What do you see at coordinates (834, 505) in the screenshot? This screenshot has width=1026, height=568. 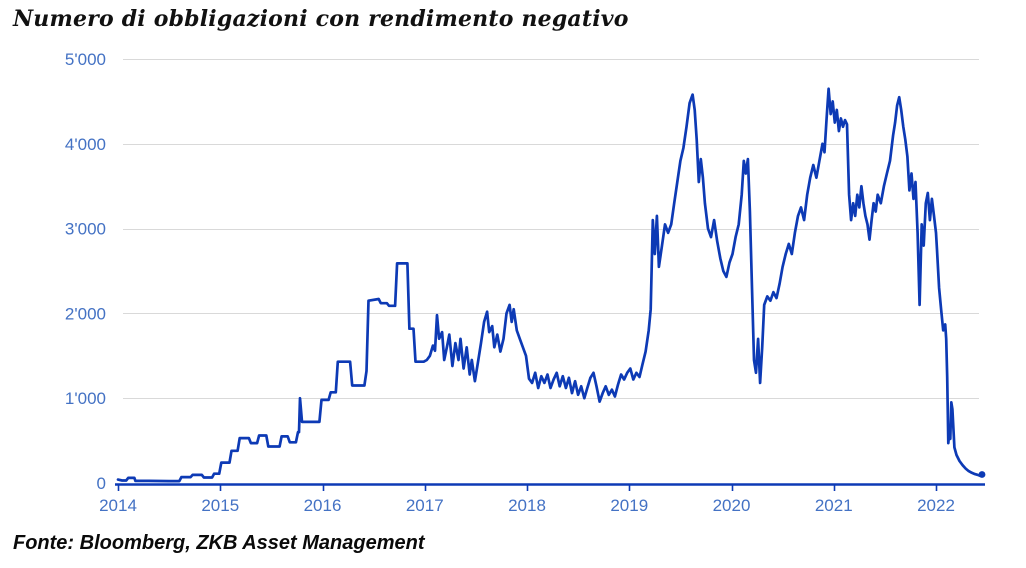 I see `x-axis-label: 2021` at bounding box center [834, 505].